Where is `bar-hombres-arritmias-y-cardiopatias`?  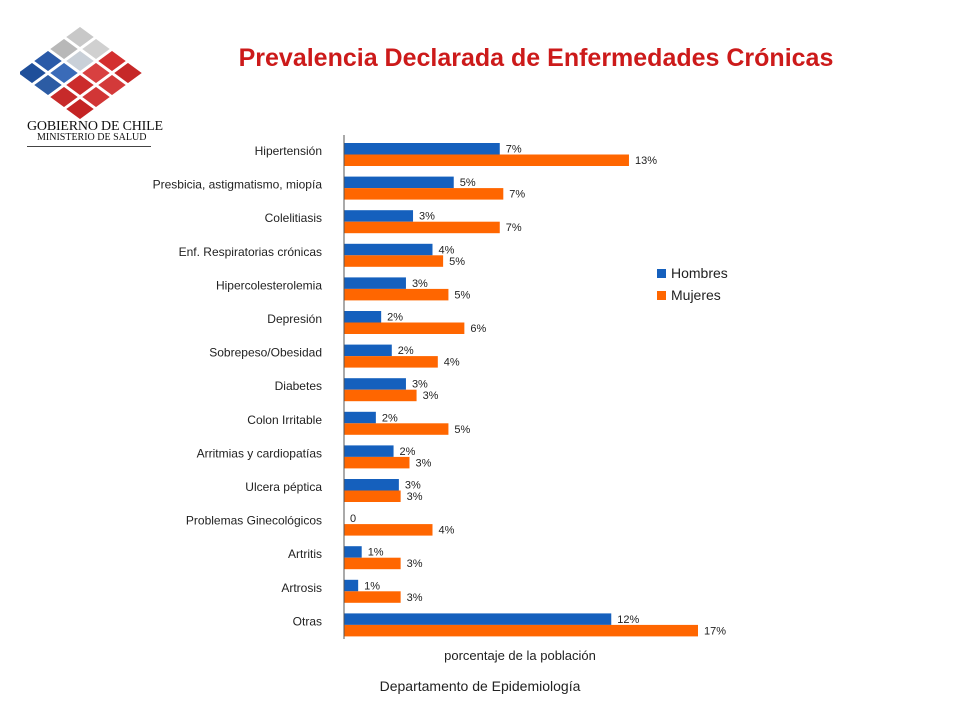 bar-hombres-arritmias-y-cardiopatias is located at coordinates (369, 451).